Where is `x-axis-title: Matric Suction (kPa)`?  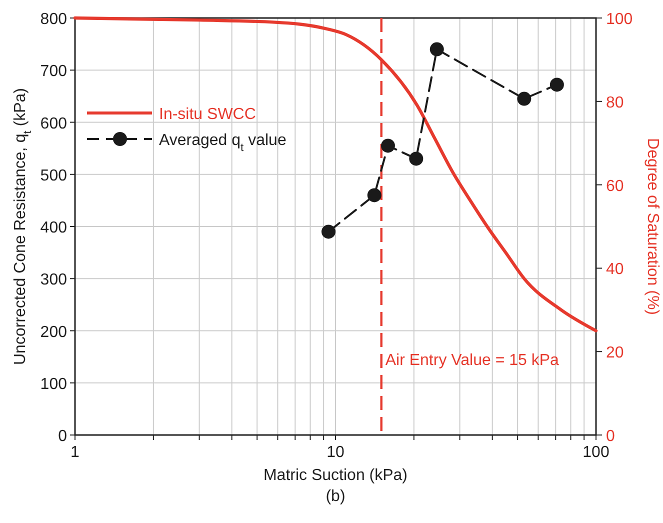
x-axis-title: Matric Suction (kPa) is located at coordinates (335, 475).